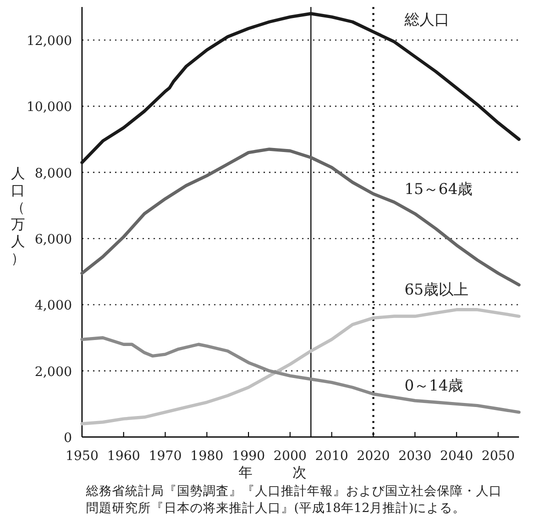 This screenshot has height=516, width=545. What do you see at coordinates (436, 289) in the screenshot?
I see `series-label: 65歳以上` at bounding box center [436, 289].